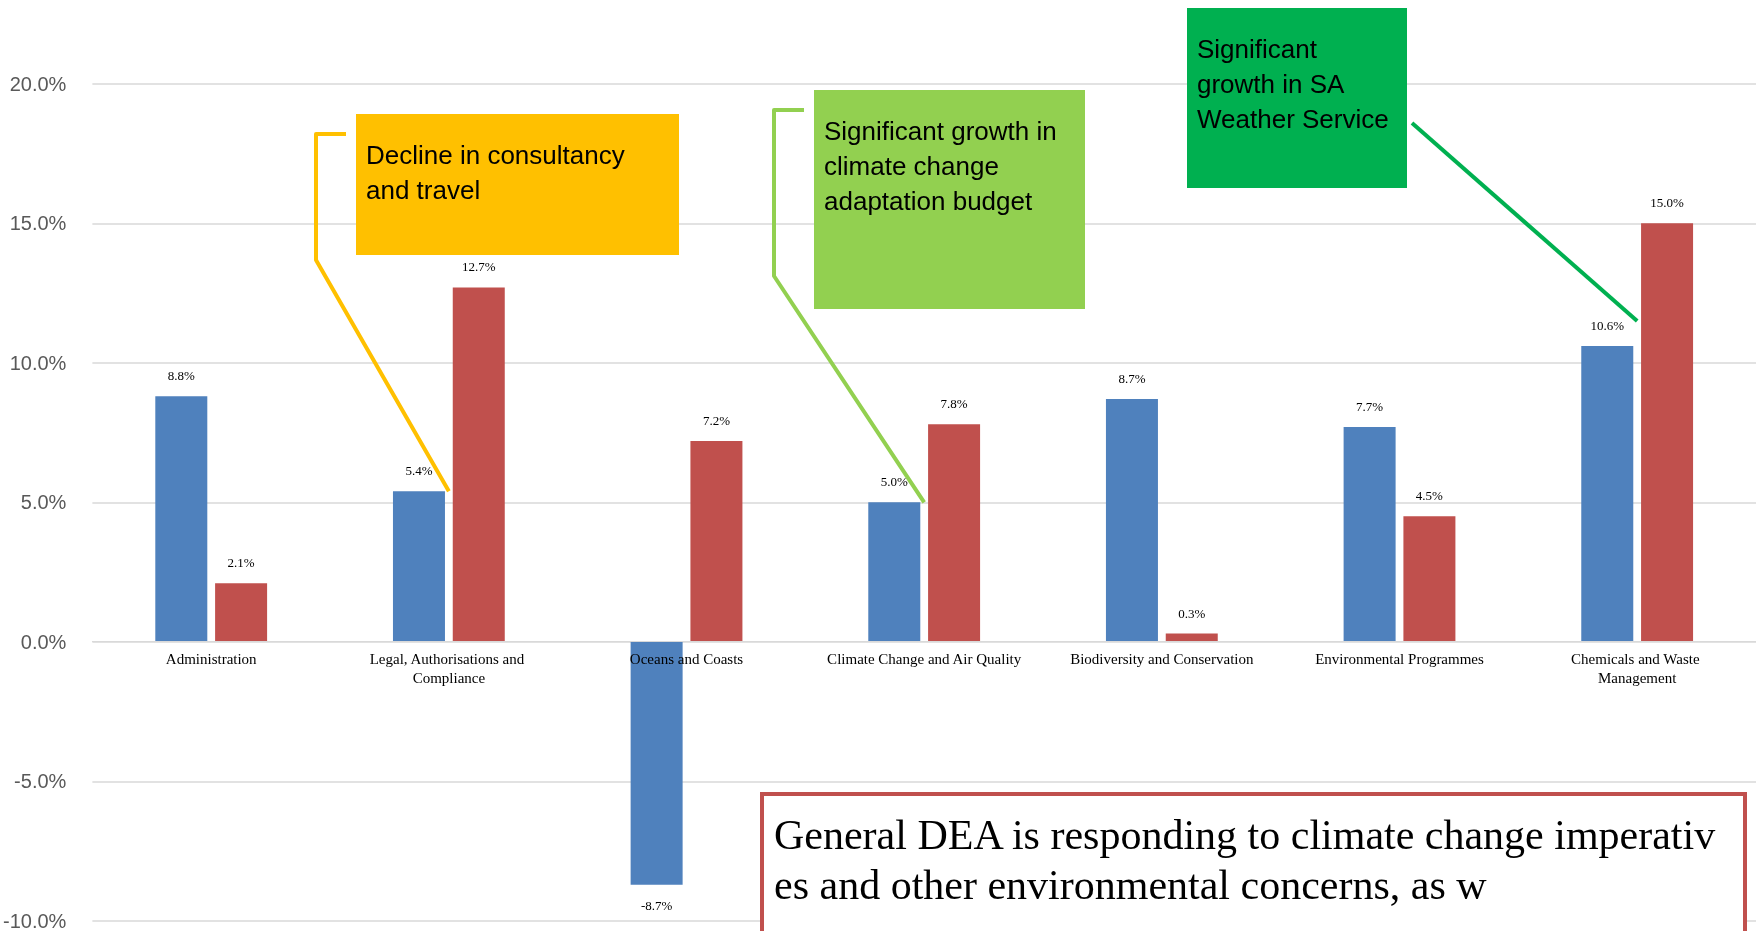  Describe the element at coordinates (181, 376) in the screenshot. I see `data-label: 8.8%` at that location.